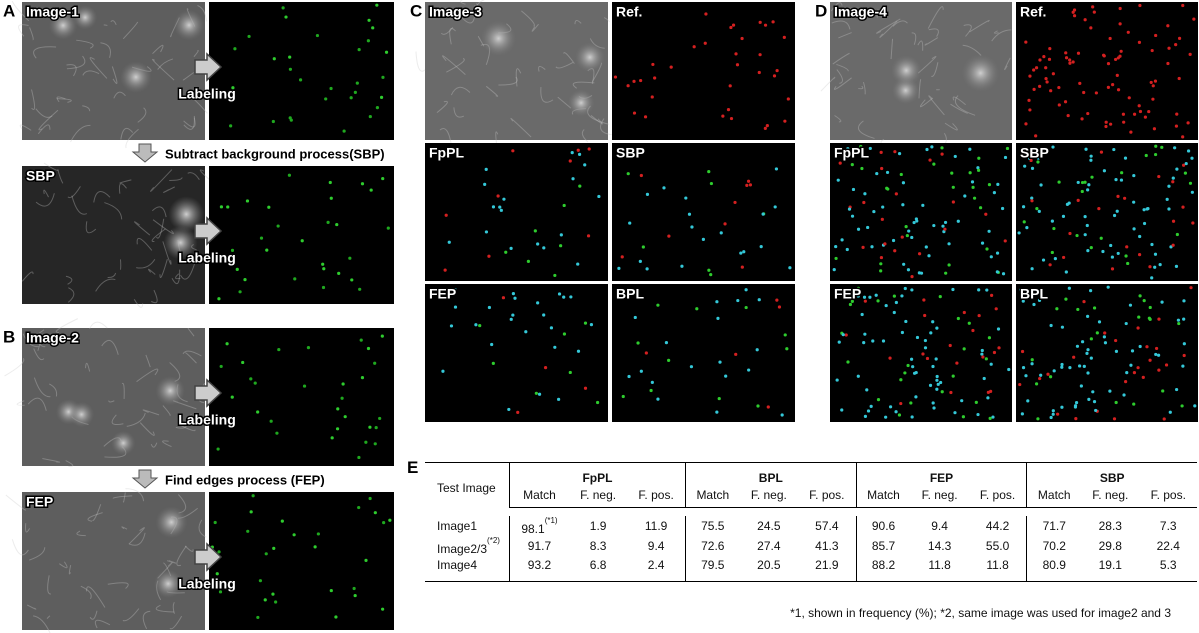 The height and width of the screenshot is (633, 1199). Describe the element at coordinates (769, 546) in the screenshot. I see `cell-value: 27.4` at that location.